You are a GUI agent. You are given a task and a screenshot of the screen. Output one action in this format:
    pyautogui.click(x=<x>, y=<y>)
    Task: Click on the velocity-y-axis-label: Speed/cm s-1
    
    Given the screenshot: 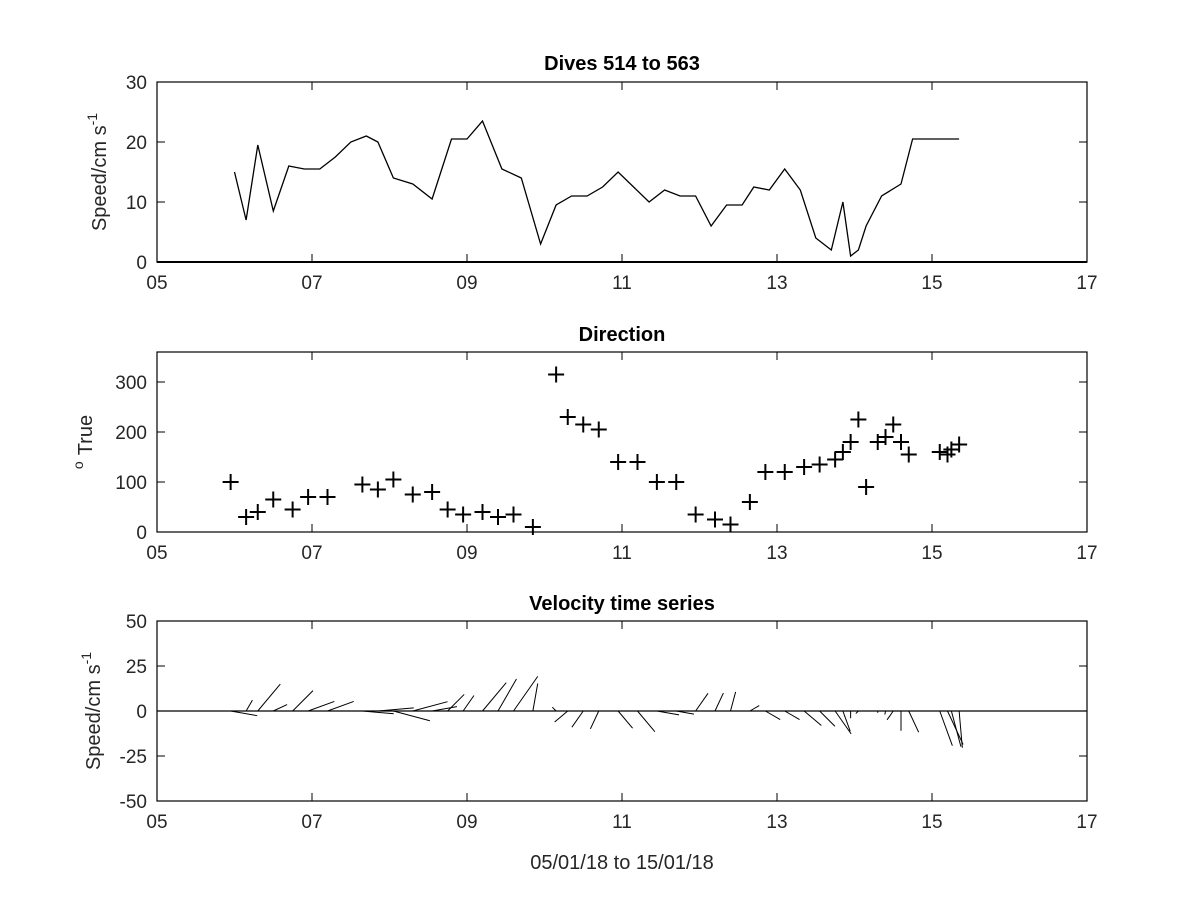 What is the action you would take?
    pyautogui.click(x=91, y=711)
    